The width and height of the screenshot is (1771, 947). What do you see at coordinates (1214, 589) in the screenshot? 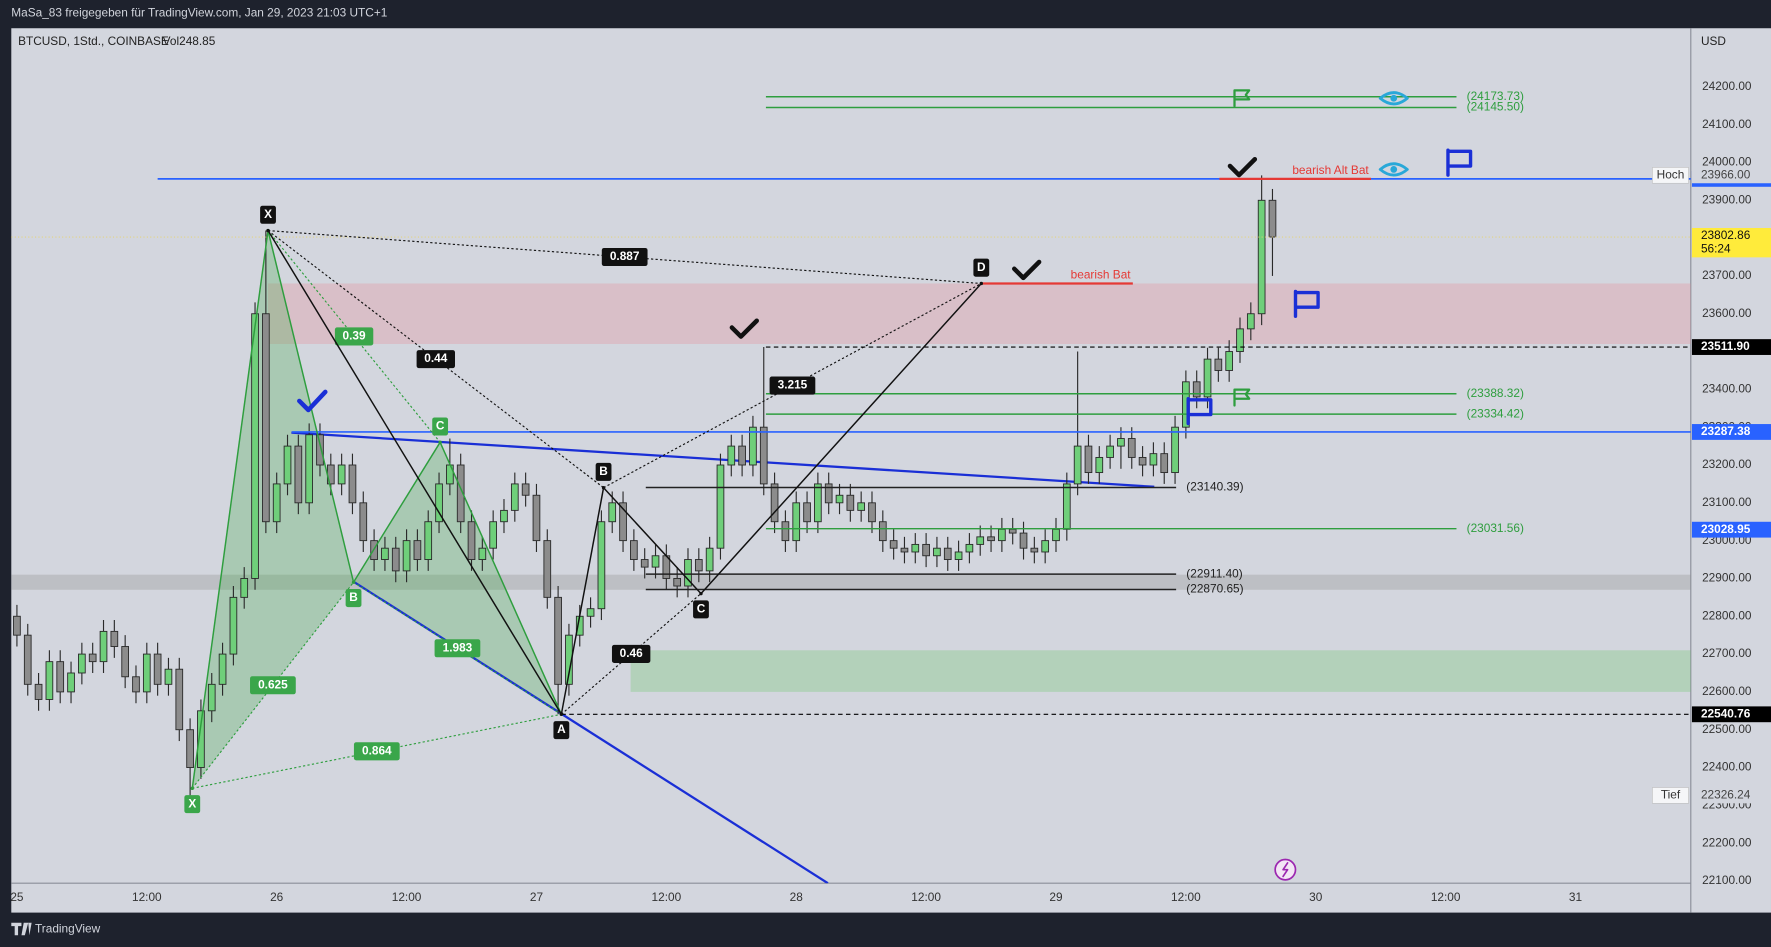
I see `level-label: (22870.65)` at bounding box center [1214, 589].